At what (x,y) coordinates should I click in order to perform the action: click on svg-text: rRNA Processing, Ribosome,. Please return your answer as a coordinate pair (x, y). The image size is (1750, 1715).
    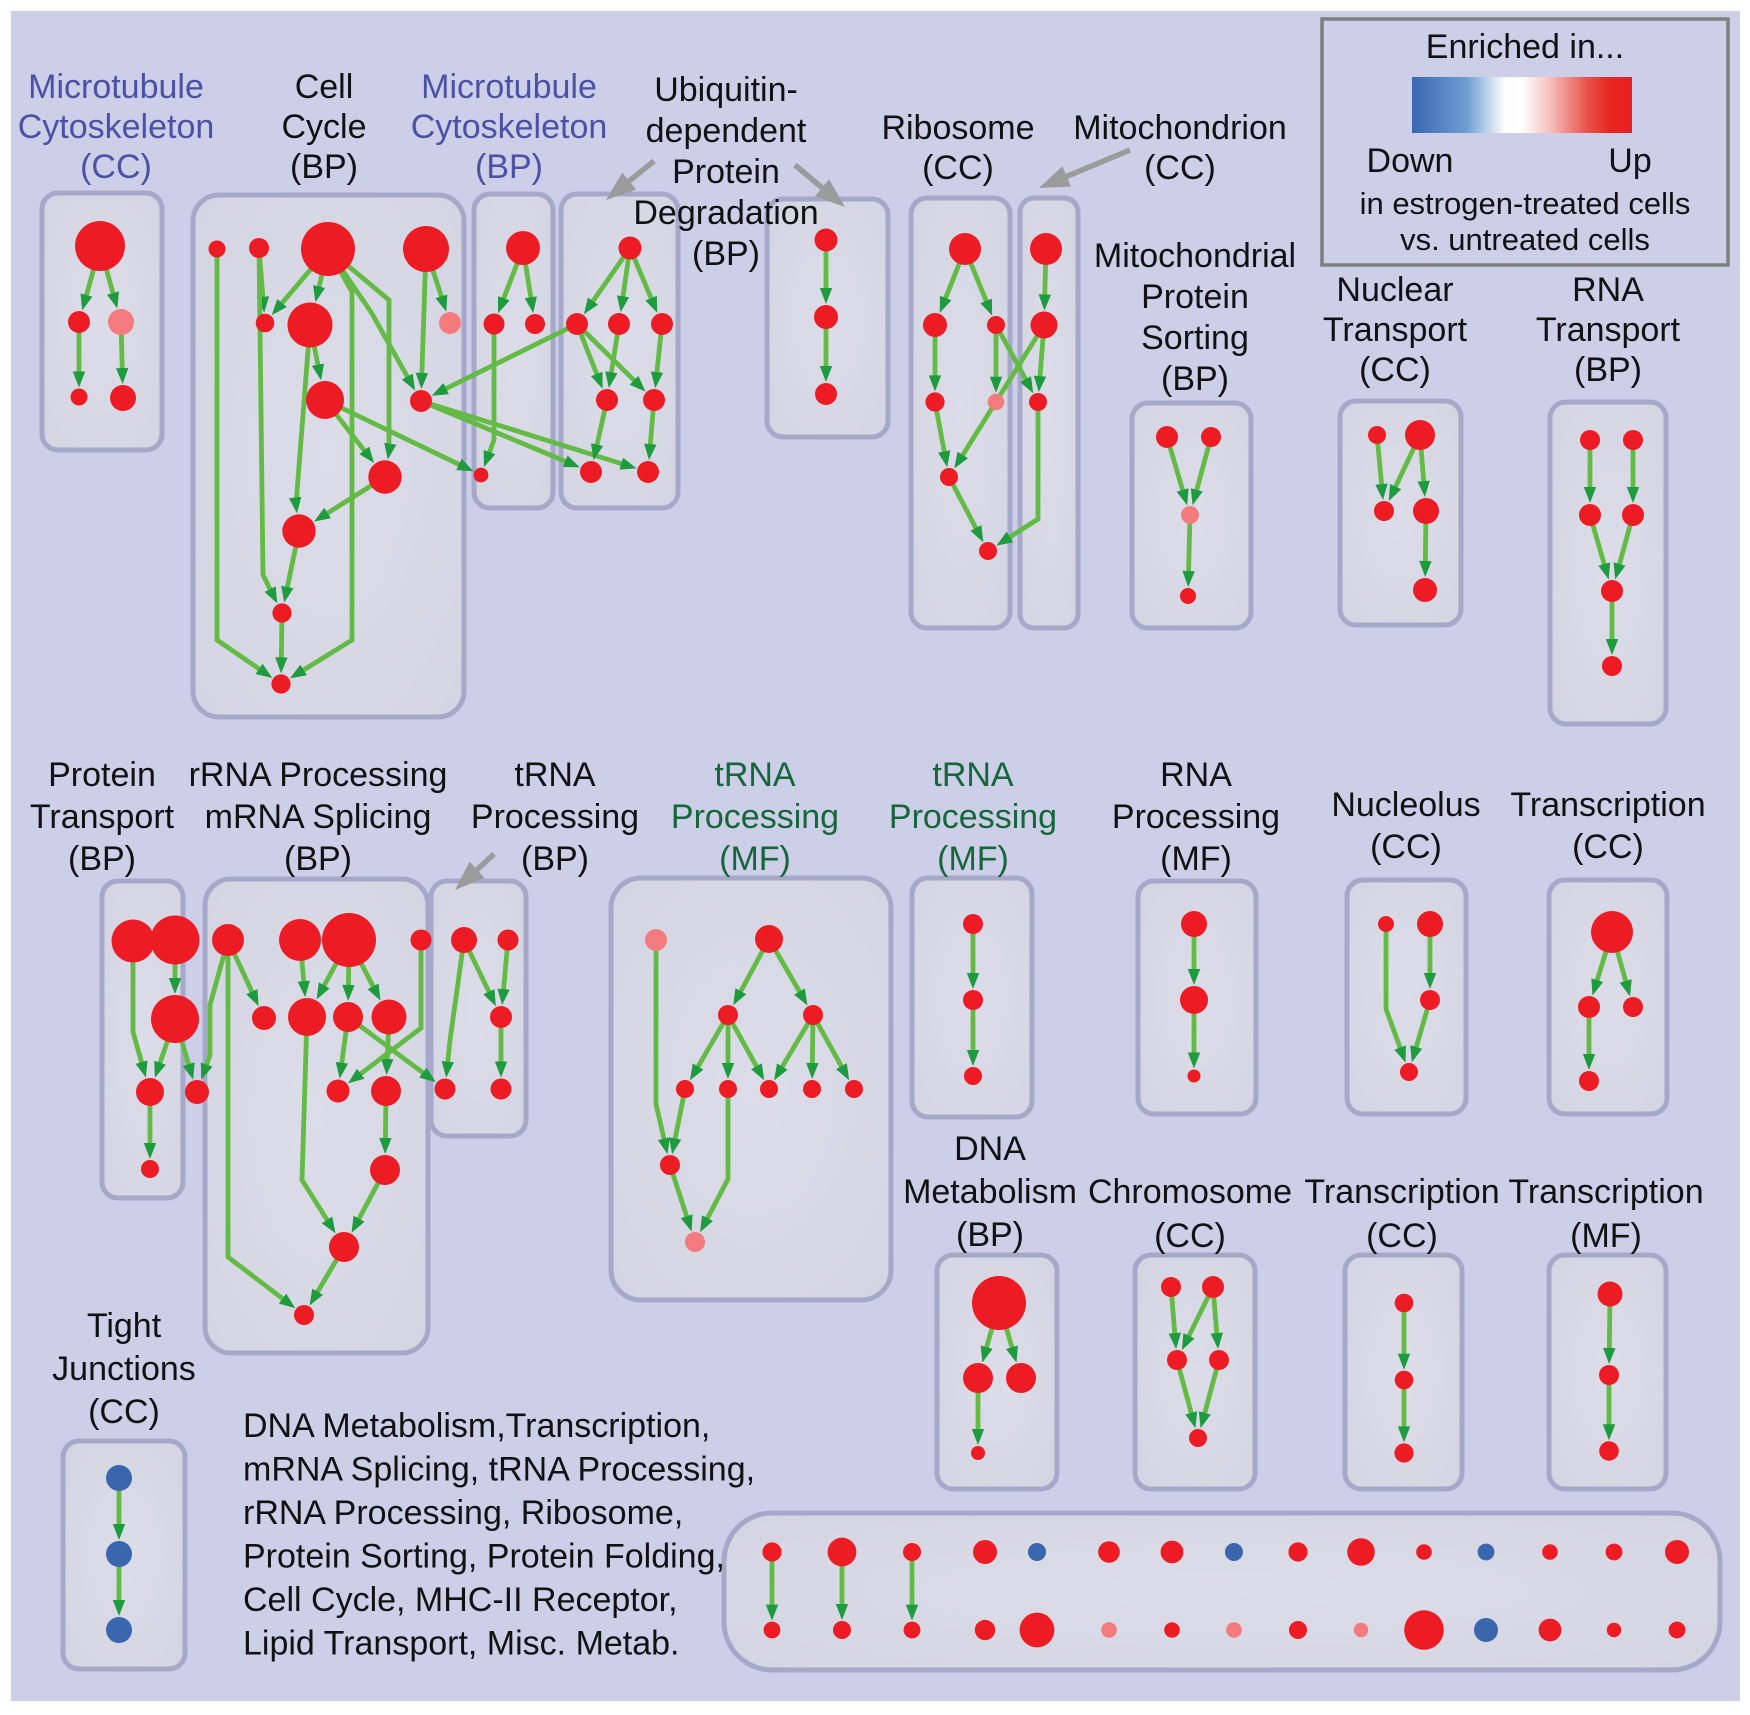
    Looking at the image, I should click on (463, 1513).